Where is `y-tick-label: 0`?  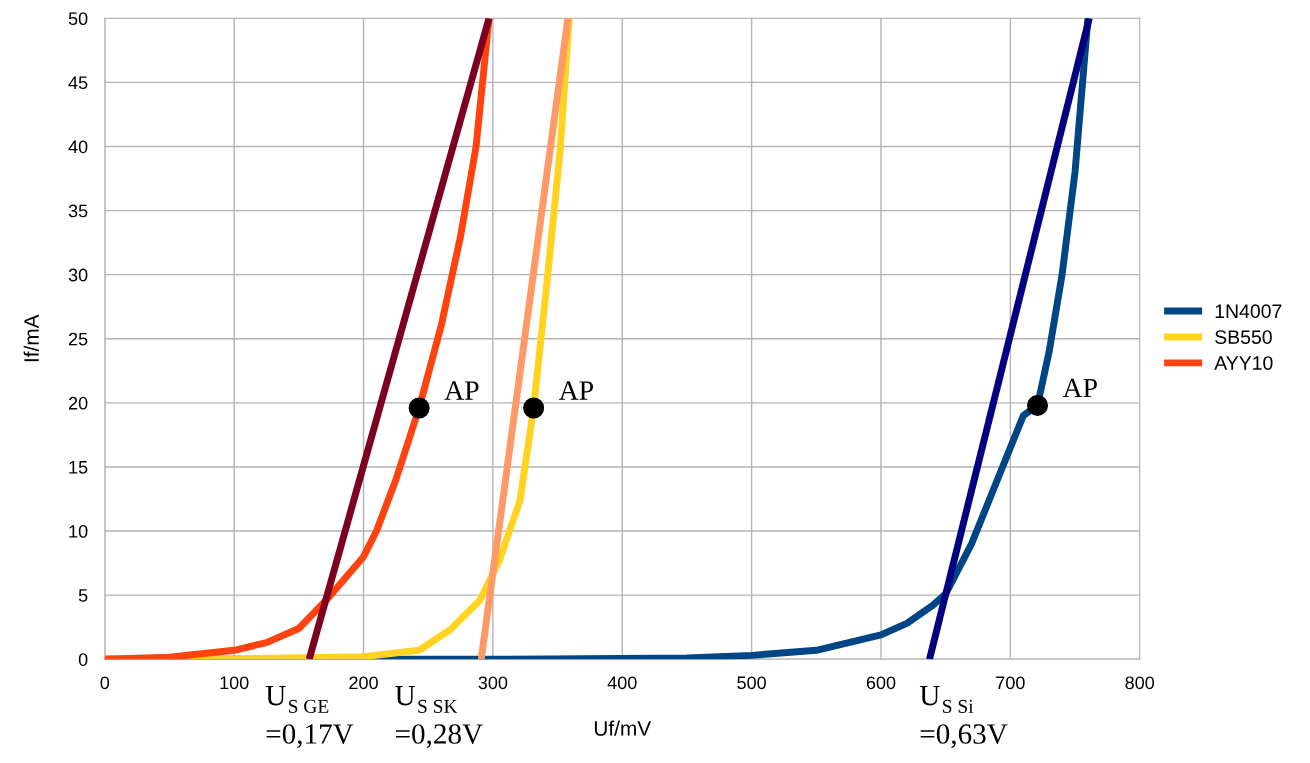 y-tick-label: 0 is located at coordinates (83, 659).